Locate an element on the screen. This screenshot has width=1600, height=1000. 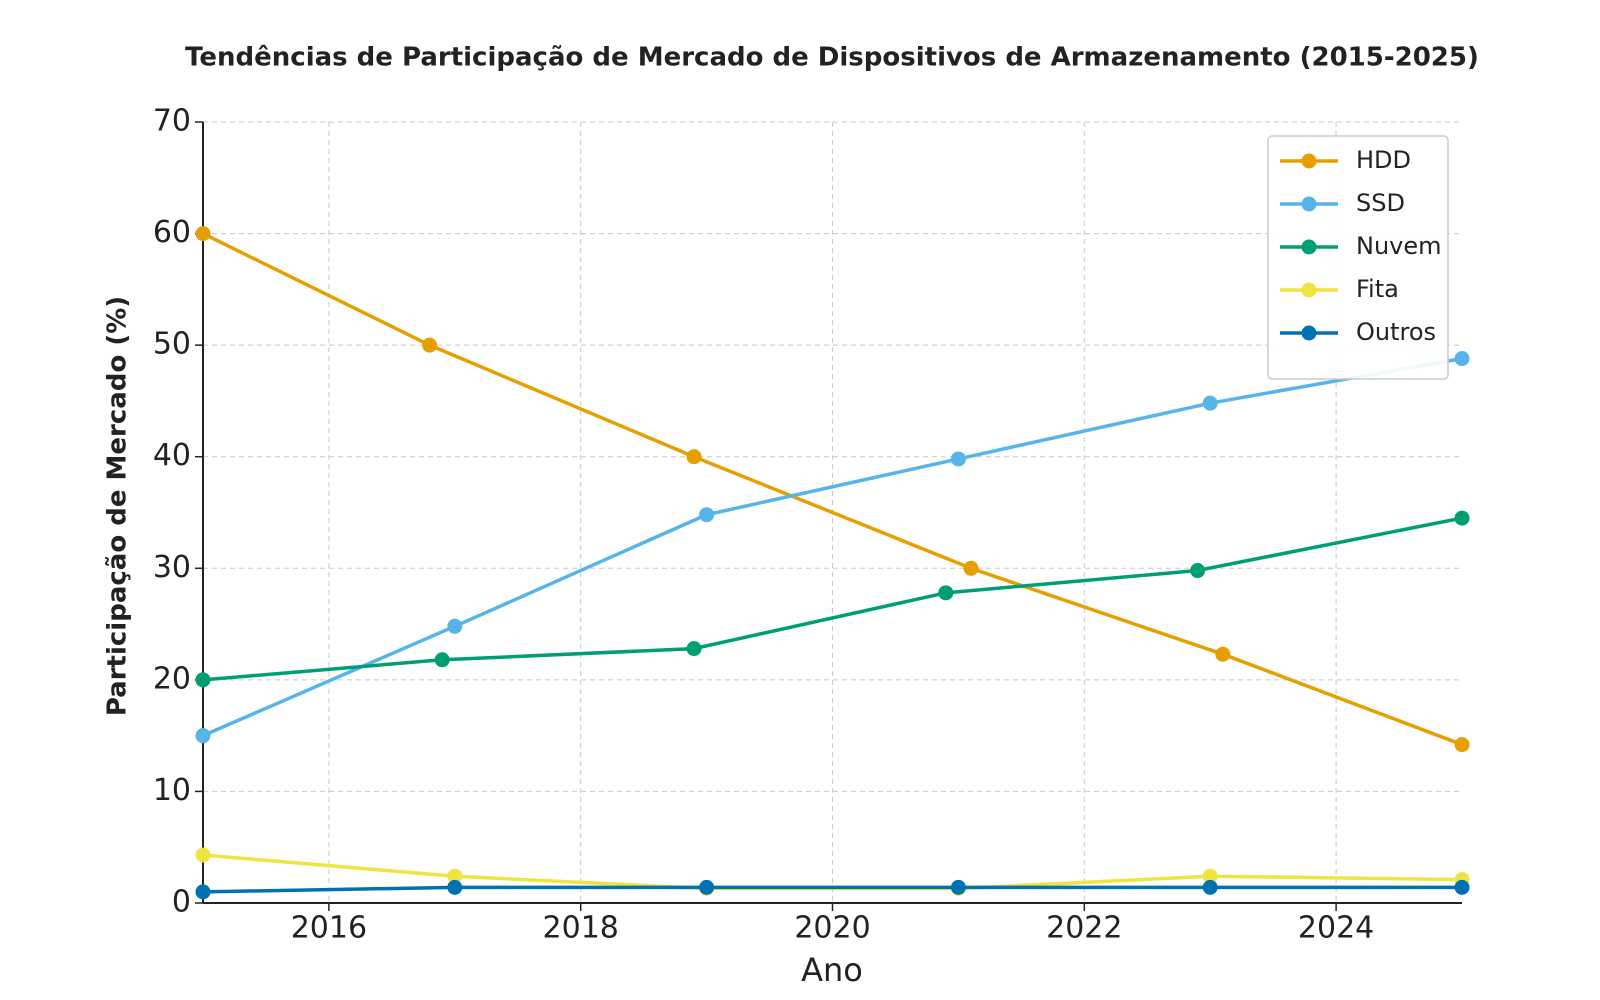
legend-label: Nuvem is located at coordinates (1399, 246).